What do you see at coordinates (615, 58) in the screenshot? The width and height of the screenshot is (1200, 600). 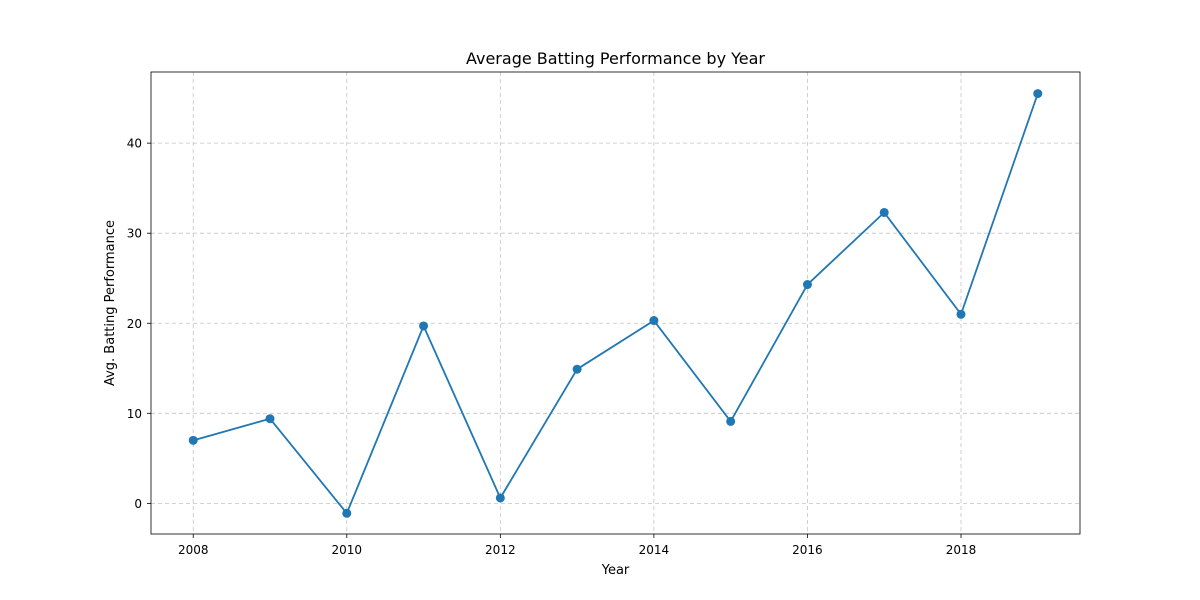 I see `chart-title: Average Batting Performance by Year` at bounding box center [615, 58].